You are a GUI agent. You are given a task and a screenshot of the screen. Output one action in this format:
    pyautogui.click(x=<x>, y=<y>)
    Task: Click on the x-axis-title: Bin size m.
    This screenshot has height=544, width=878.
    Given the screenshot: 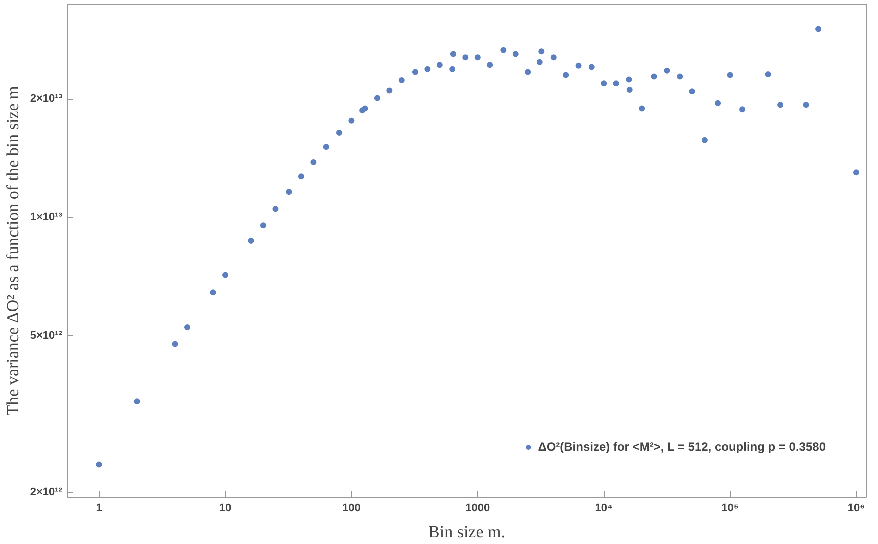 What is the action you would take?
    pyautogui.click(x=467, y=532)
    